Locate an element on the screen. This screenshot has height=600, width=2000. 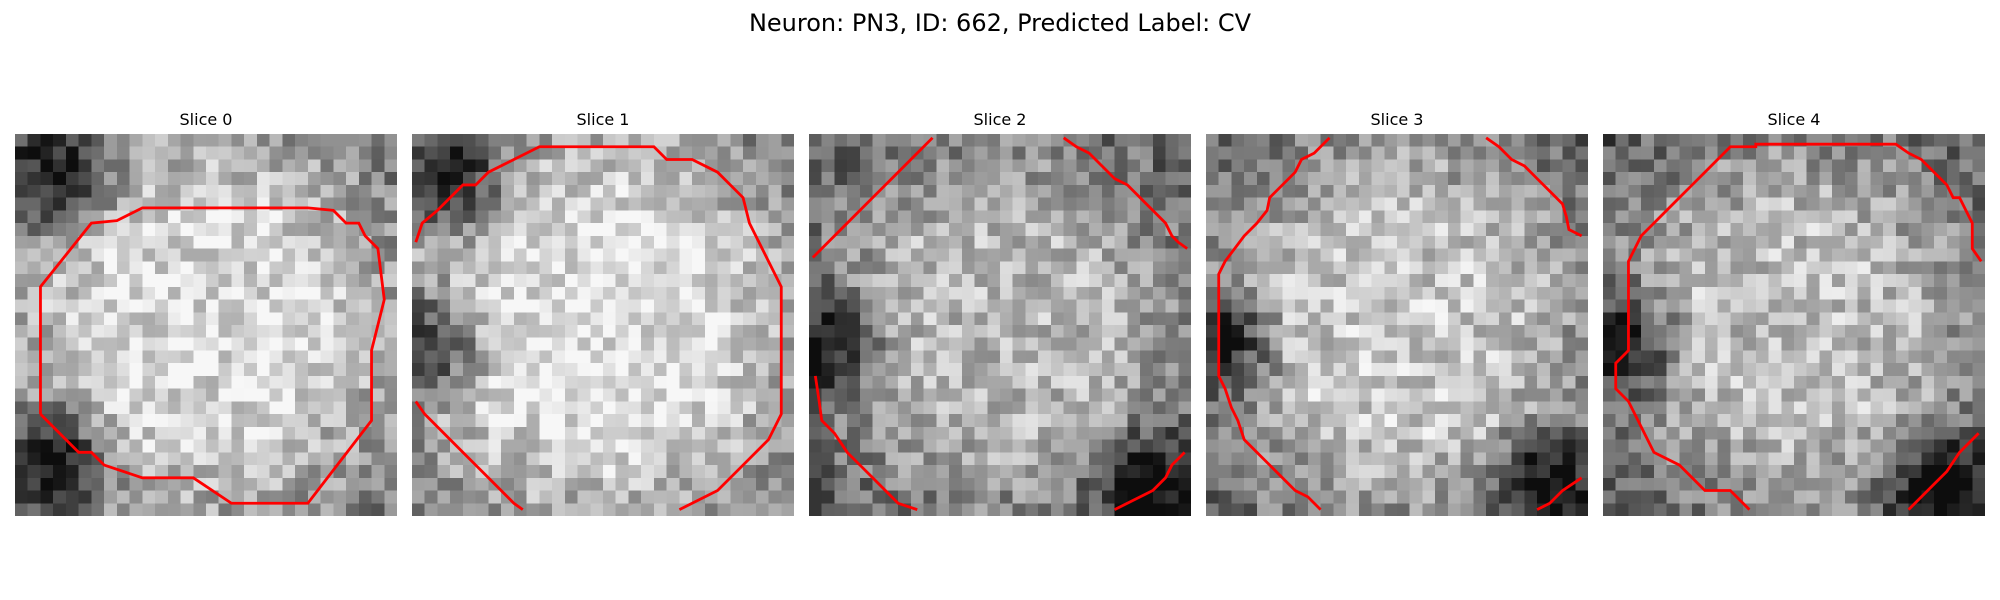
contour-line-4b is located at coordinates (1943, 471).